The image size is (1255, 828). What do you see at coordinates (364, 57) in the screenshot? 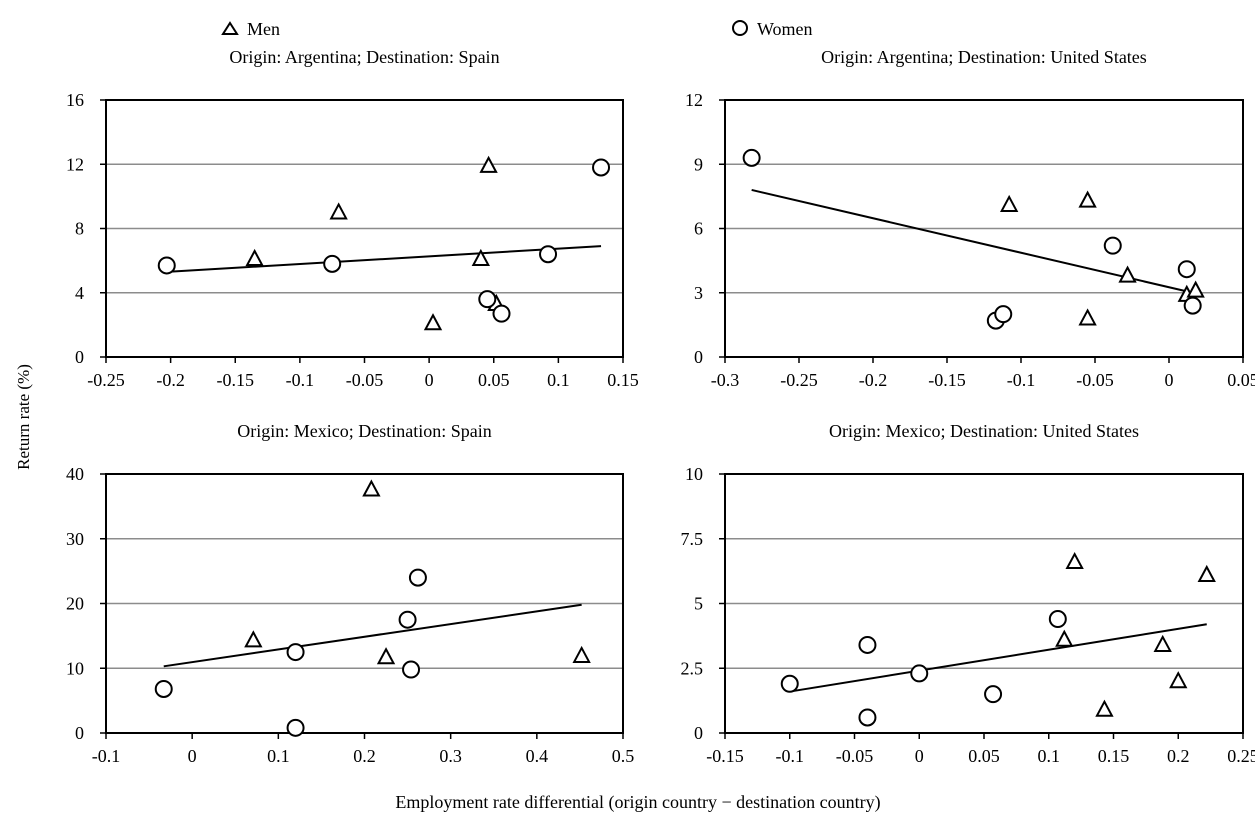
I see `panel-title: Origin: Argentina; Destination: Spain` at bounding box center [364, 57].